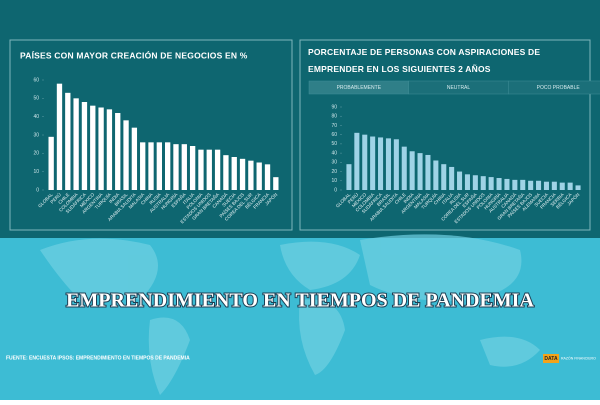  I want to click on tab, so click(554, 87).